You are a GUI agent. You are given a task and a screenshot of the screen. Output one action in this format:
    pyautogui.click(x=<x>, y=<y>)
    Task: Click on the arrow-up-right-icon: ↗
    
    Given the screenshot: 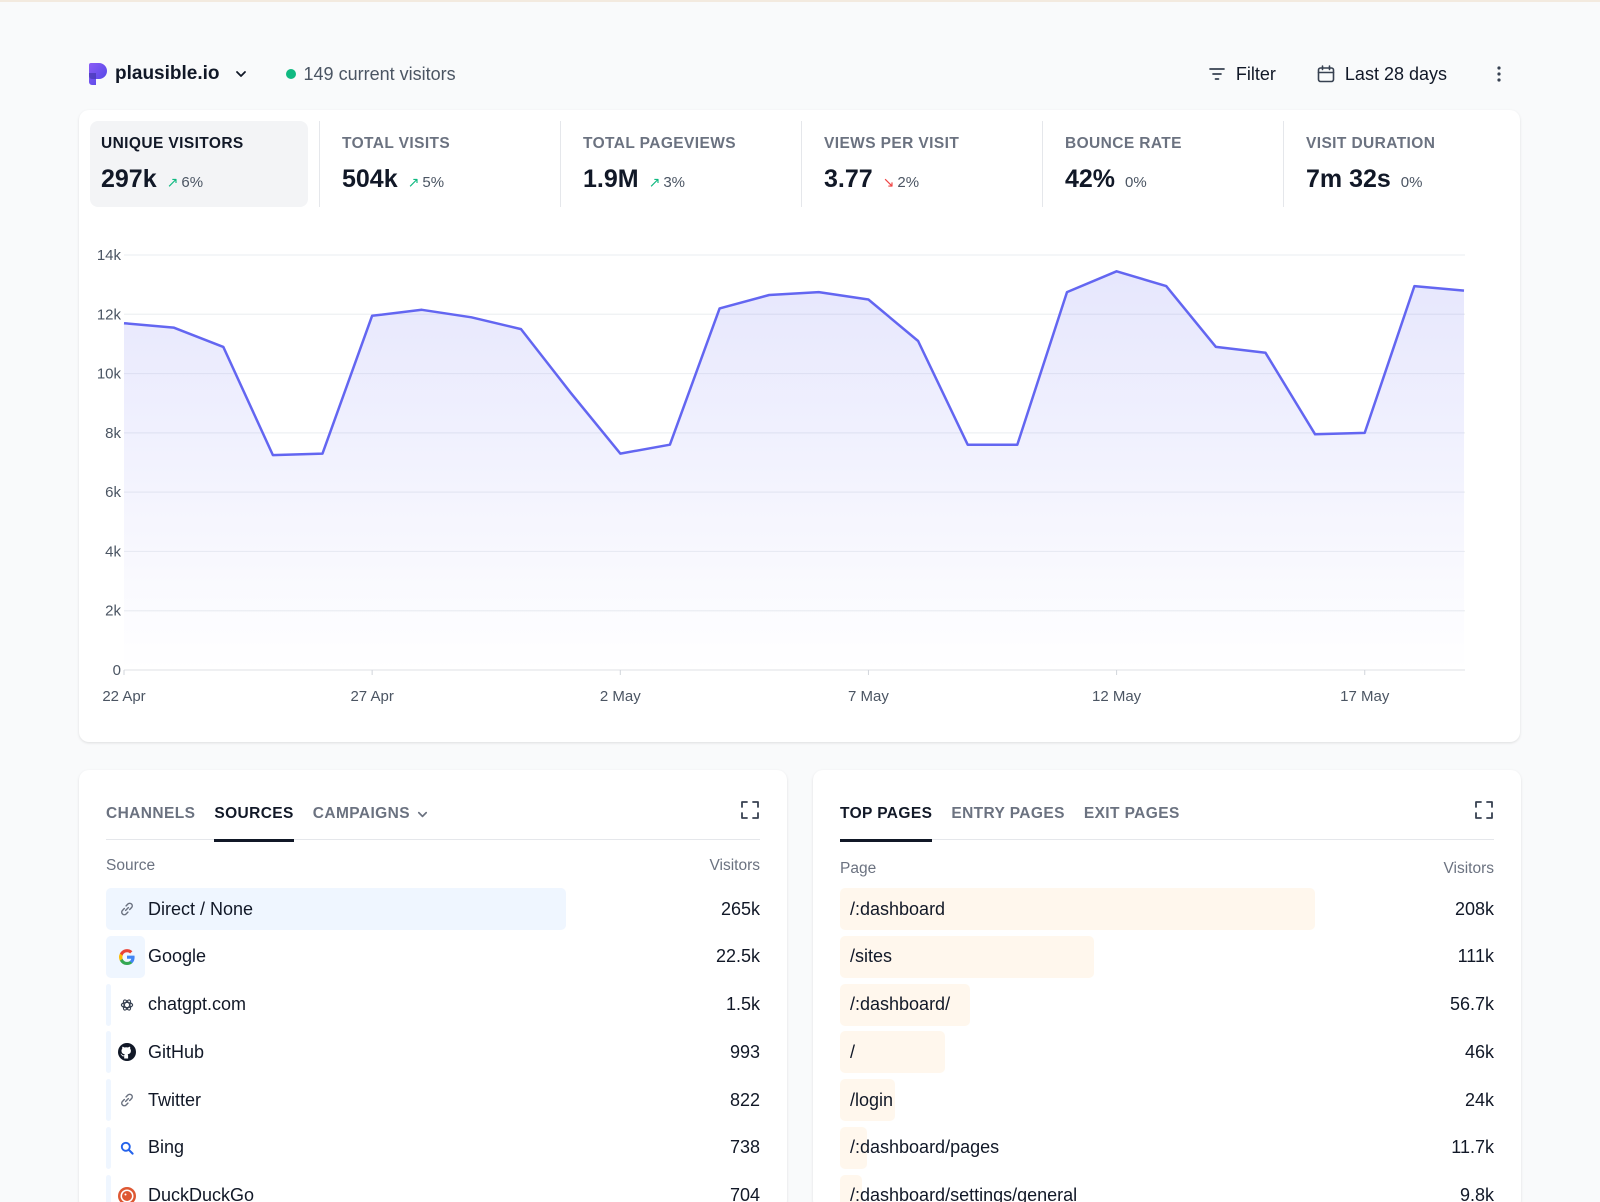 What is the action you would take?
    pyautogui.click(x=172, y=182)
    